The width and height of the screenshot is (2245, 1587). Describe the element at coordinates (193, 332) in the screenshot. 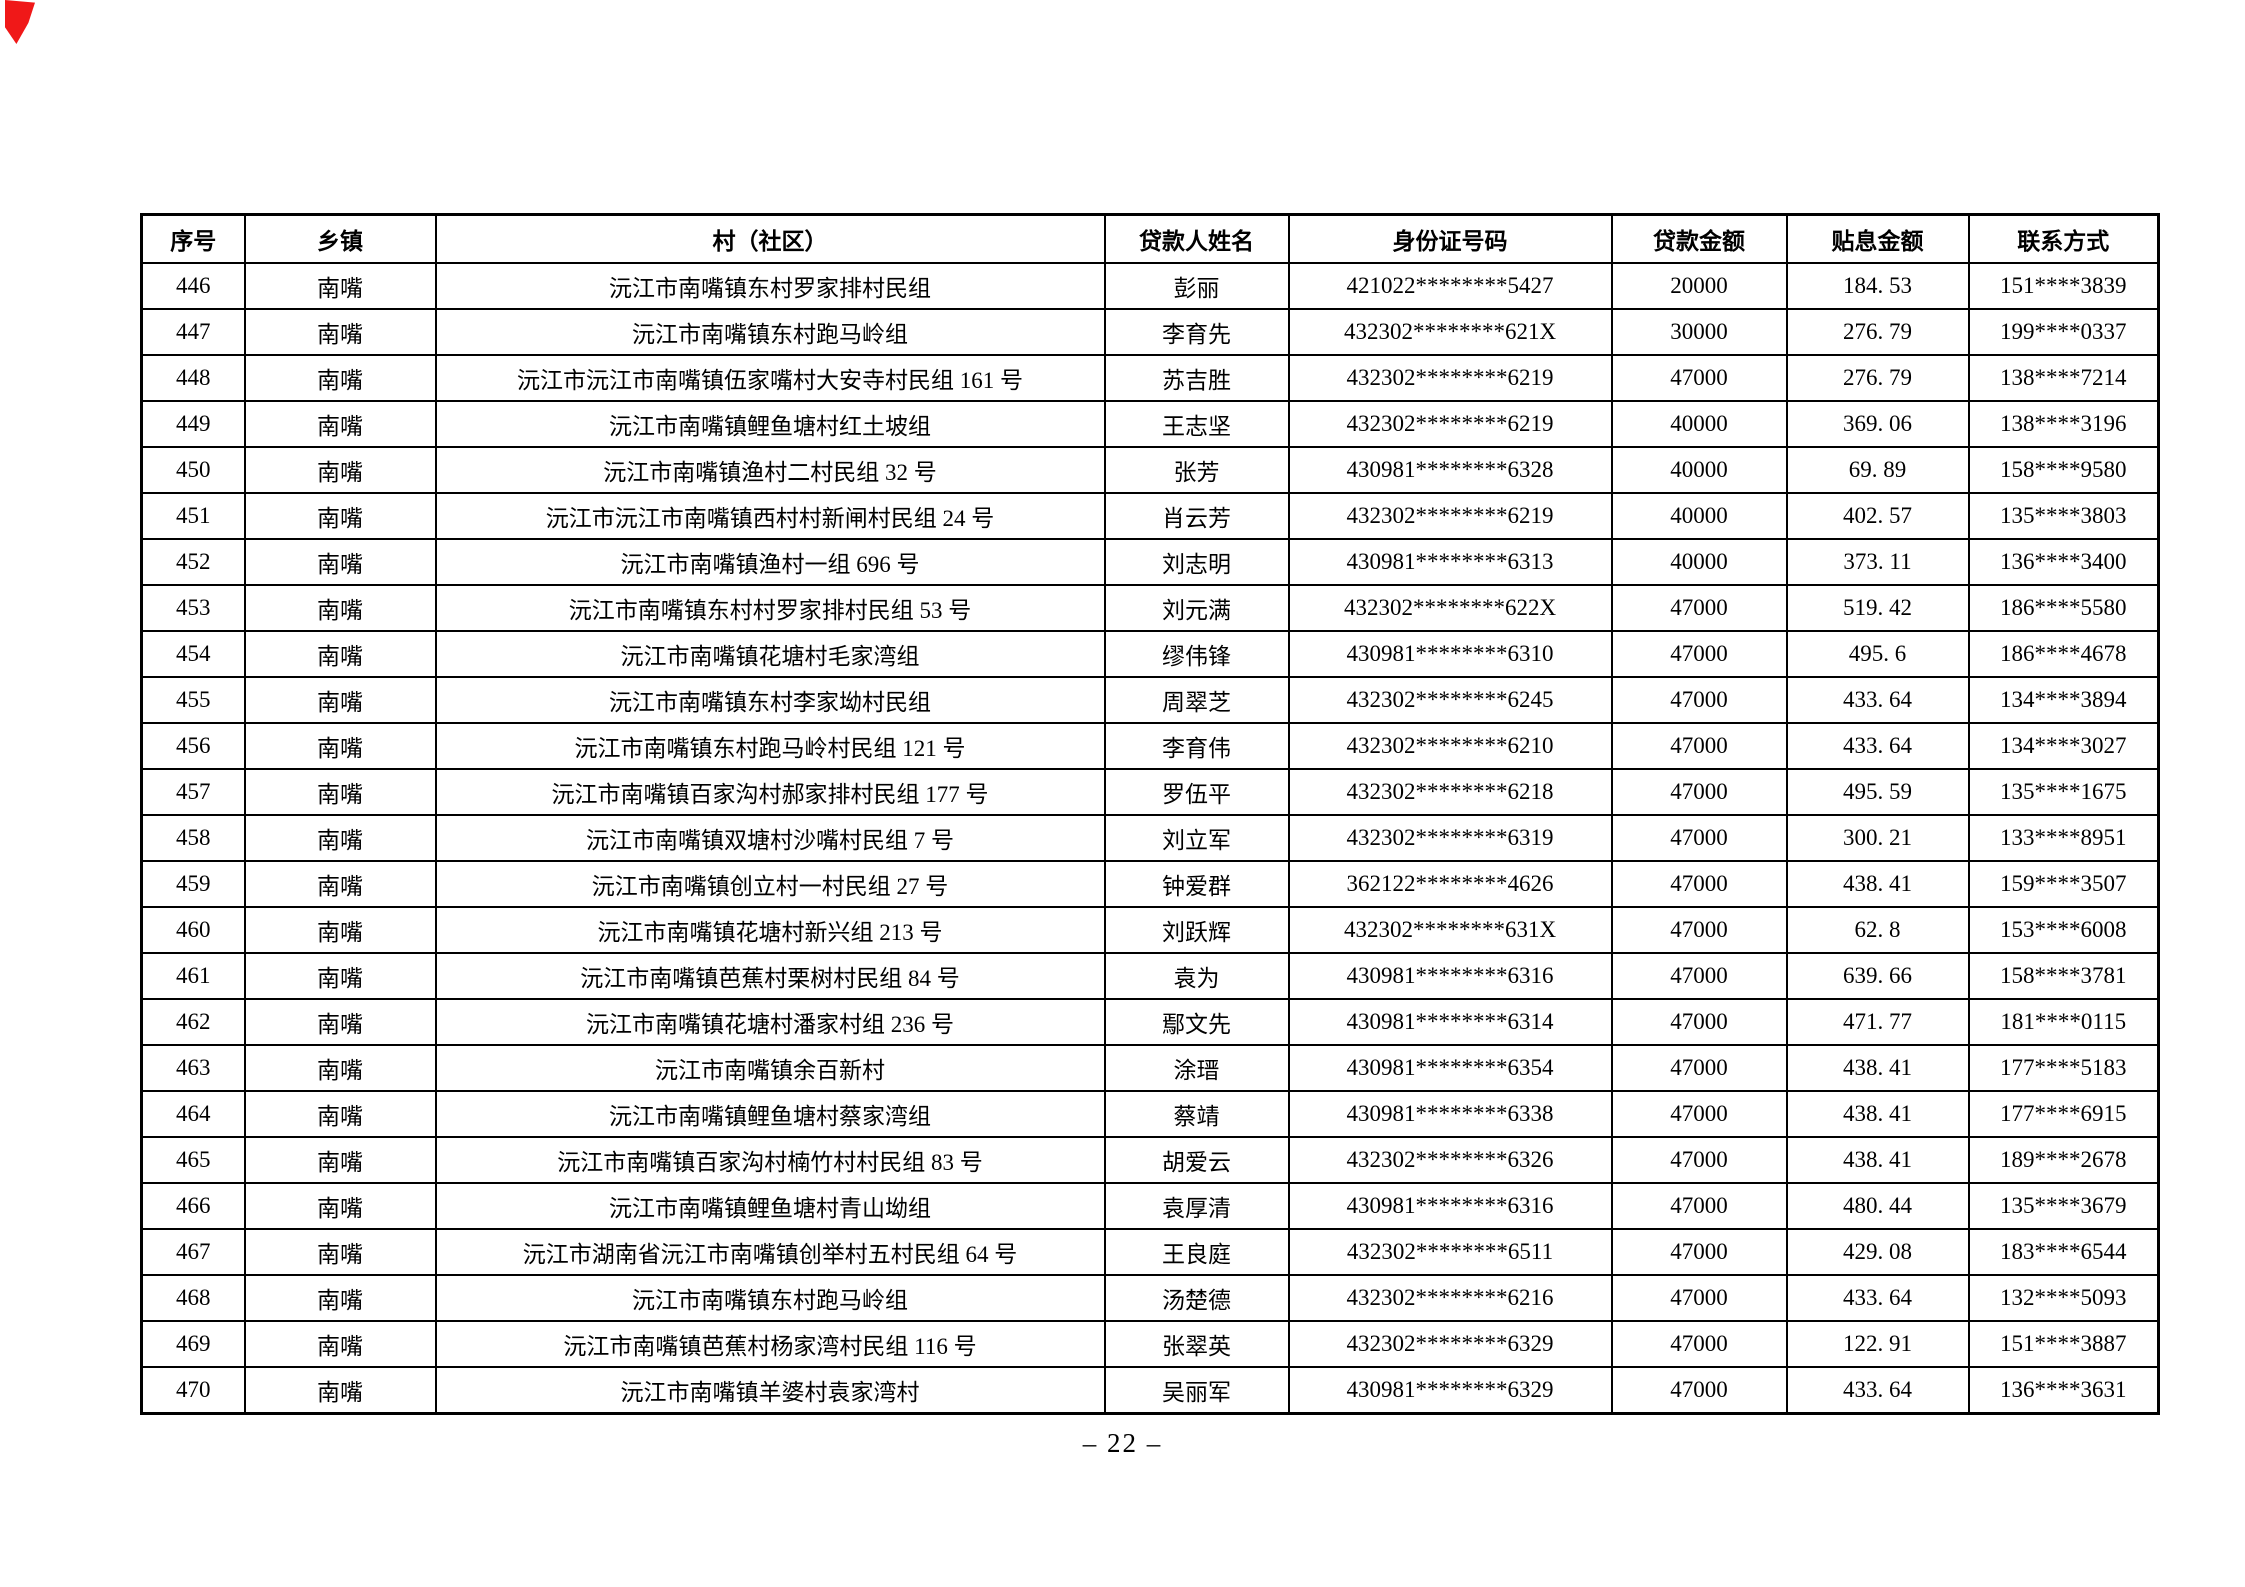

I see `cell-index: 447` at that location.